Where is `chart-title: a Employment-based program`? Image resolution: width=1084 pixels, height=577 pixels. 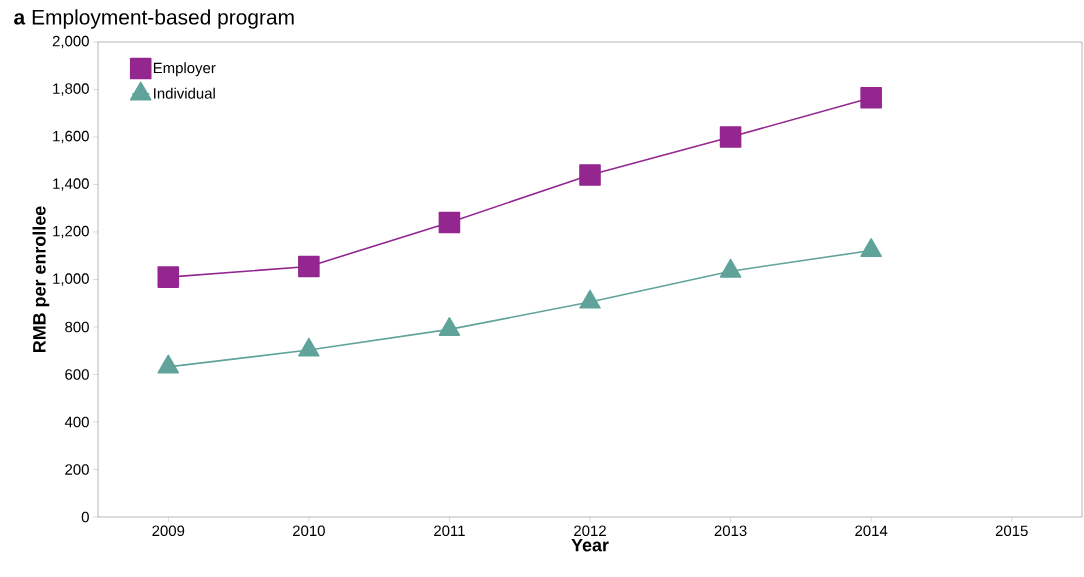 chart-title: a Employment-based program is located at coordinates (154, 19).